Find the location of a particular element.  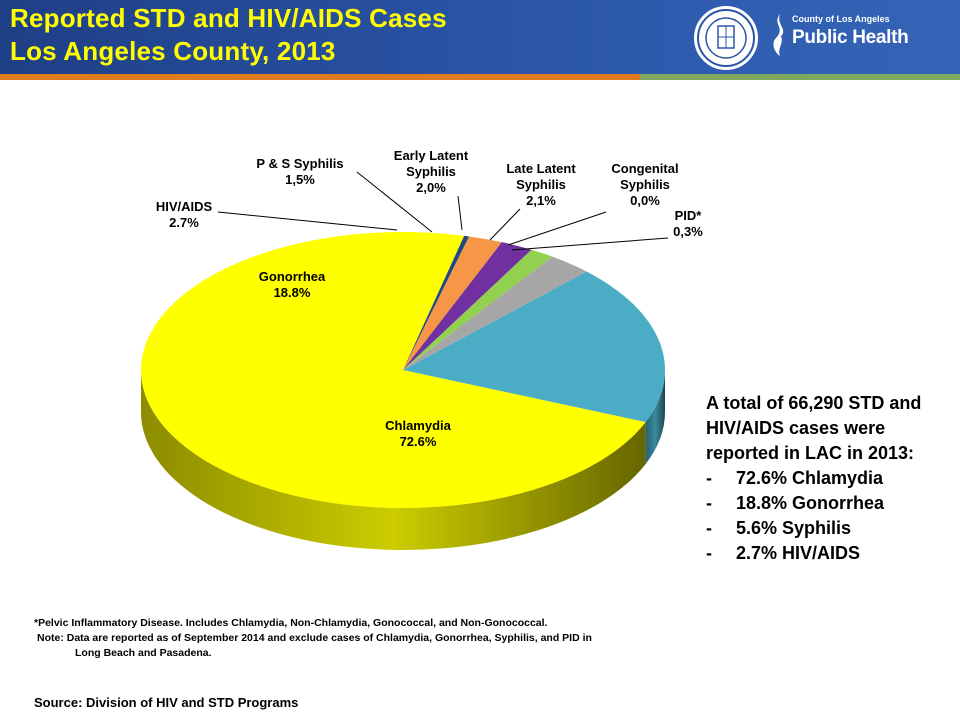

data-label-pid: PID* 0,3% is located at coordinates (688, 223).